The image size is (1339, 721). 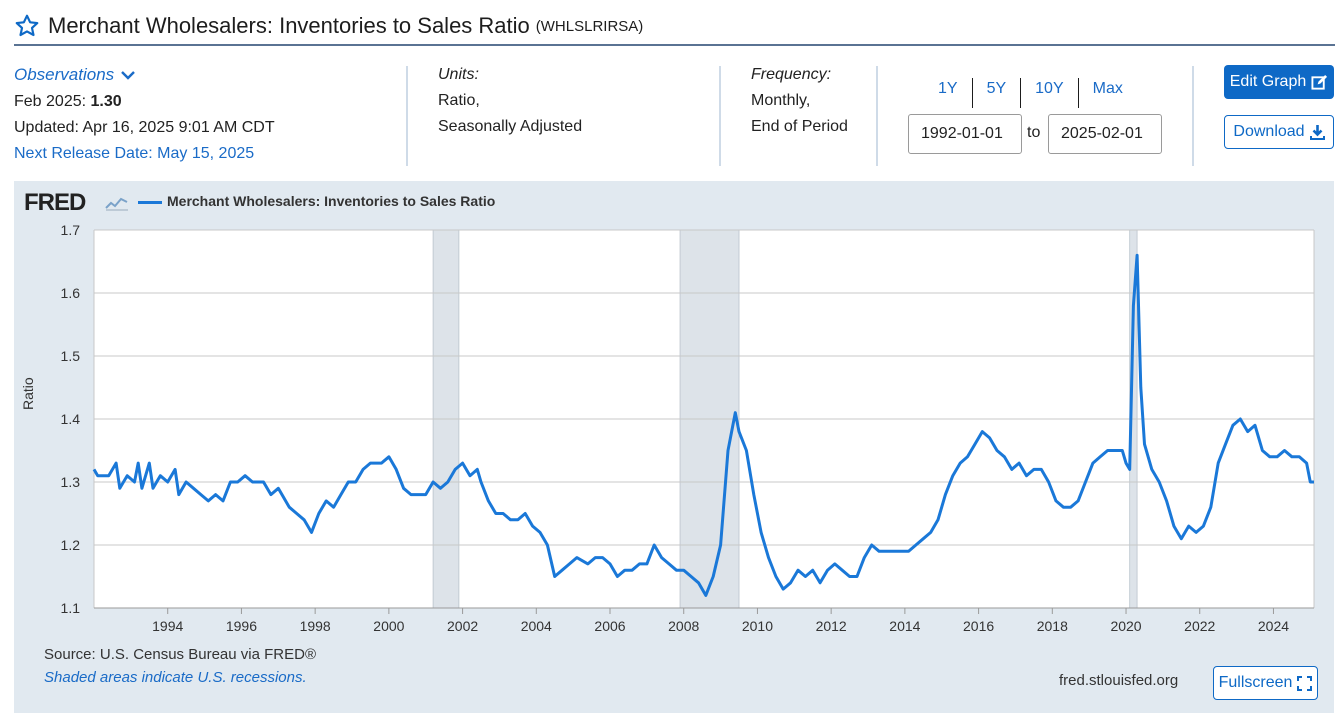 What do you see at coordinates (71, 482) in the screenshot?
I see `y-tick-label: 1.3` at bounding box center [71, 482].